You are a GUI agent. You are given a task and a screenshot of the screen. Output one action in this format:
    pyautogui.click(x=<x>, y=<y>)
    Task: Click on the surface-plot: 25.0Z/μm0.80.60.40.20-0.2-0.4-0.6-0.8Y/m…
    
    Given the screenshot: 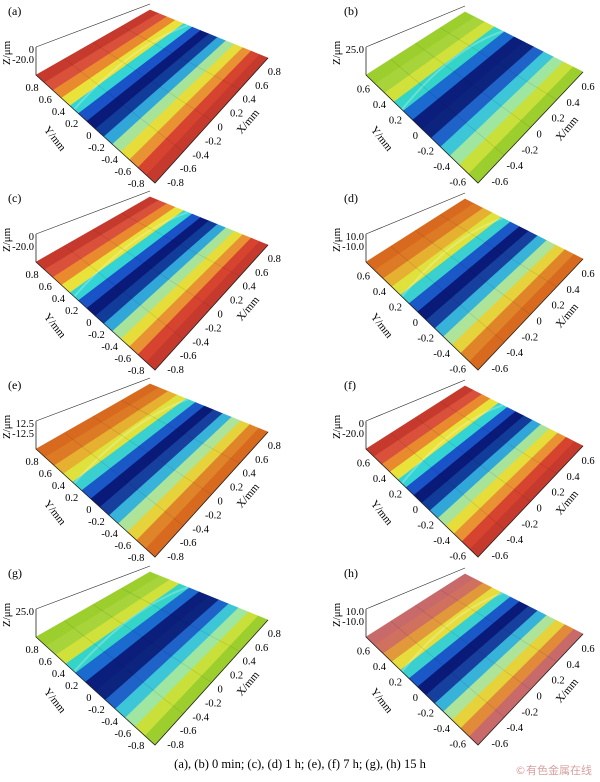 What is the action you would take?
    pyautogui.click(x=141, y=658)
    